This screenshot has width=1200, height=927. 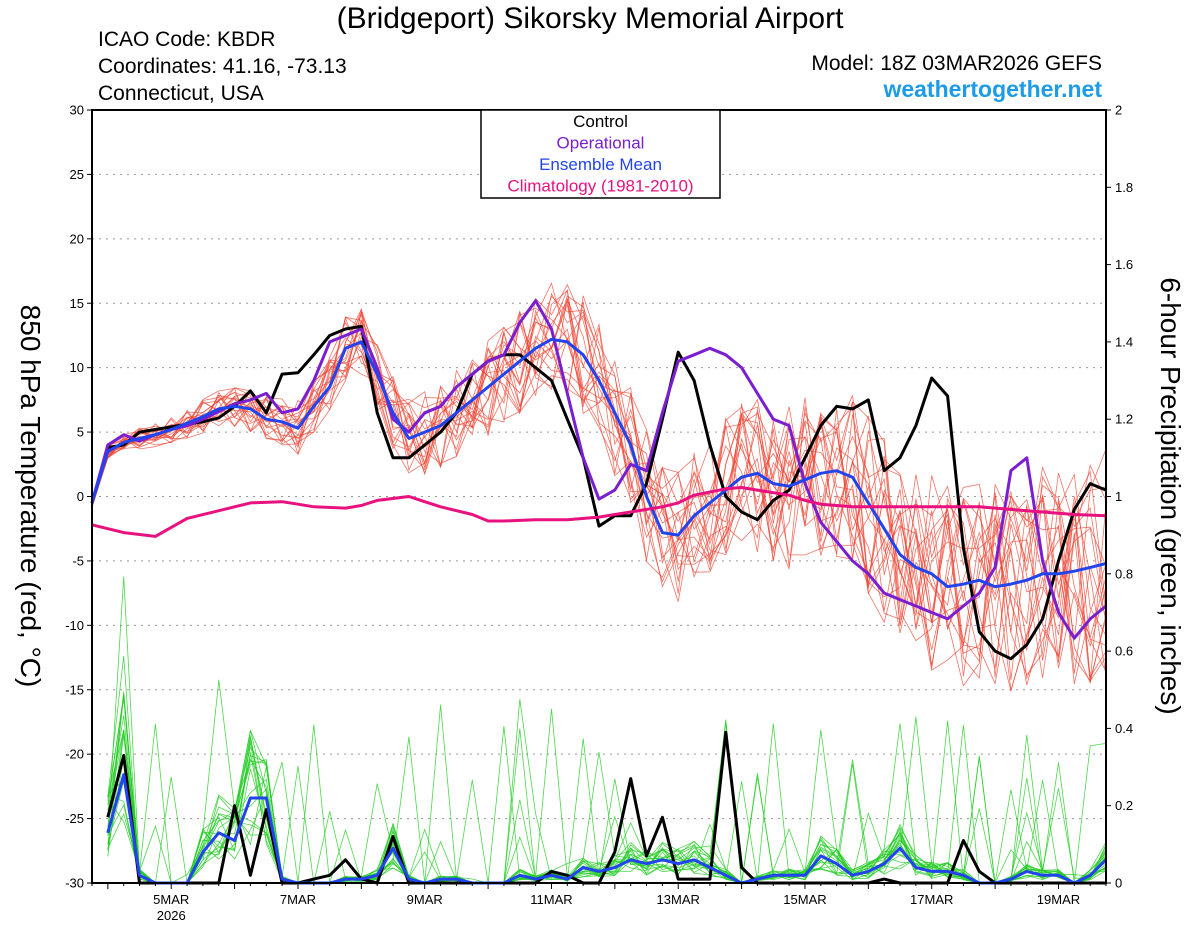 What do you see at coordinates (77, 174) in the screenshot?
I see `y-tick-label-left: 25` at bounding box center [77, 174].